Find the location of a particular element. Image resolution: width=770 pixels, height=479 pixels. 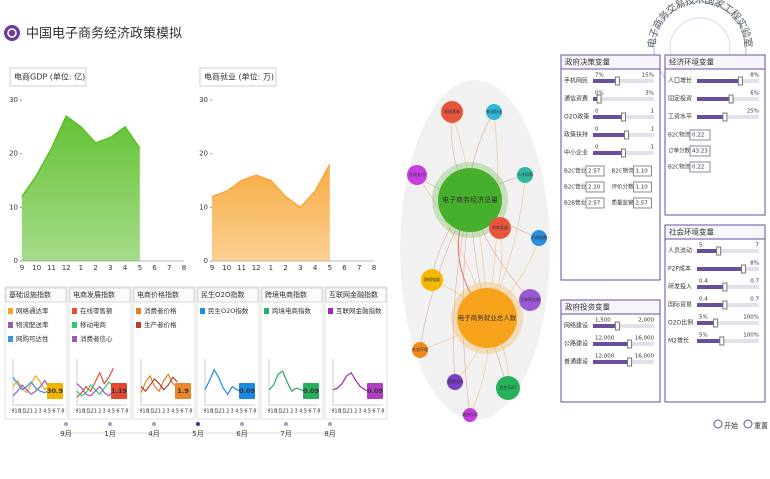

timeline-label: 6月 is located at coordinates (241, 434).